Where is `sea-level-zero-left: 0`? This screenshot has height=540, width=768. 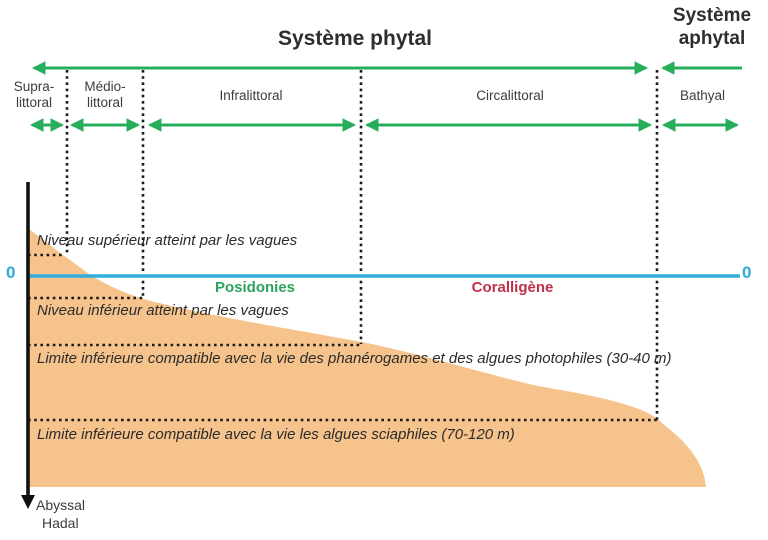 sea-level-zero-left: 0 is located at coordinates (11, 272).